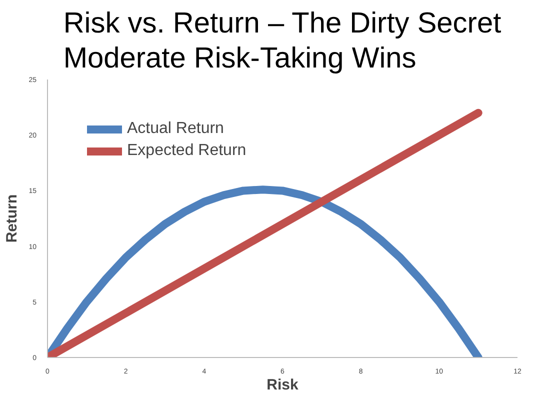  Describe the element at coordinates (186, 151) in the screenshot. I see `legend-label: Expected Return` at that location.